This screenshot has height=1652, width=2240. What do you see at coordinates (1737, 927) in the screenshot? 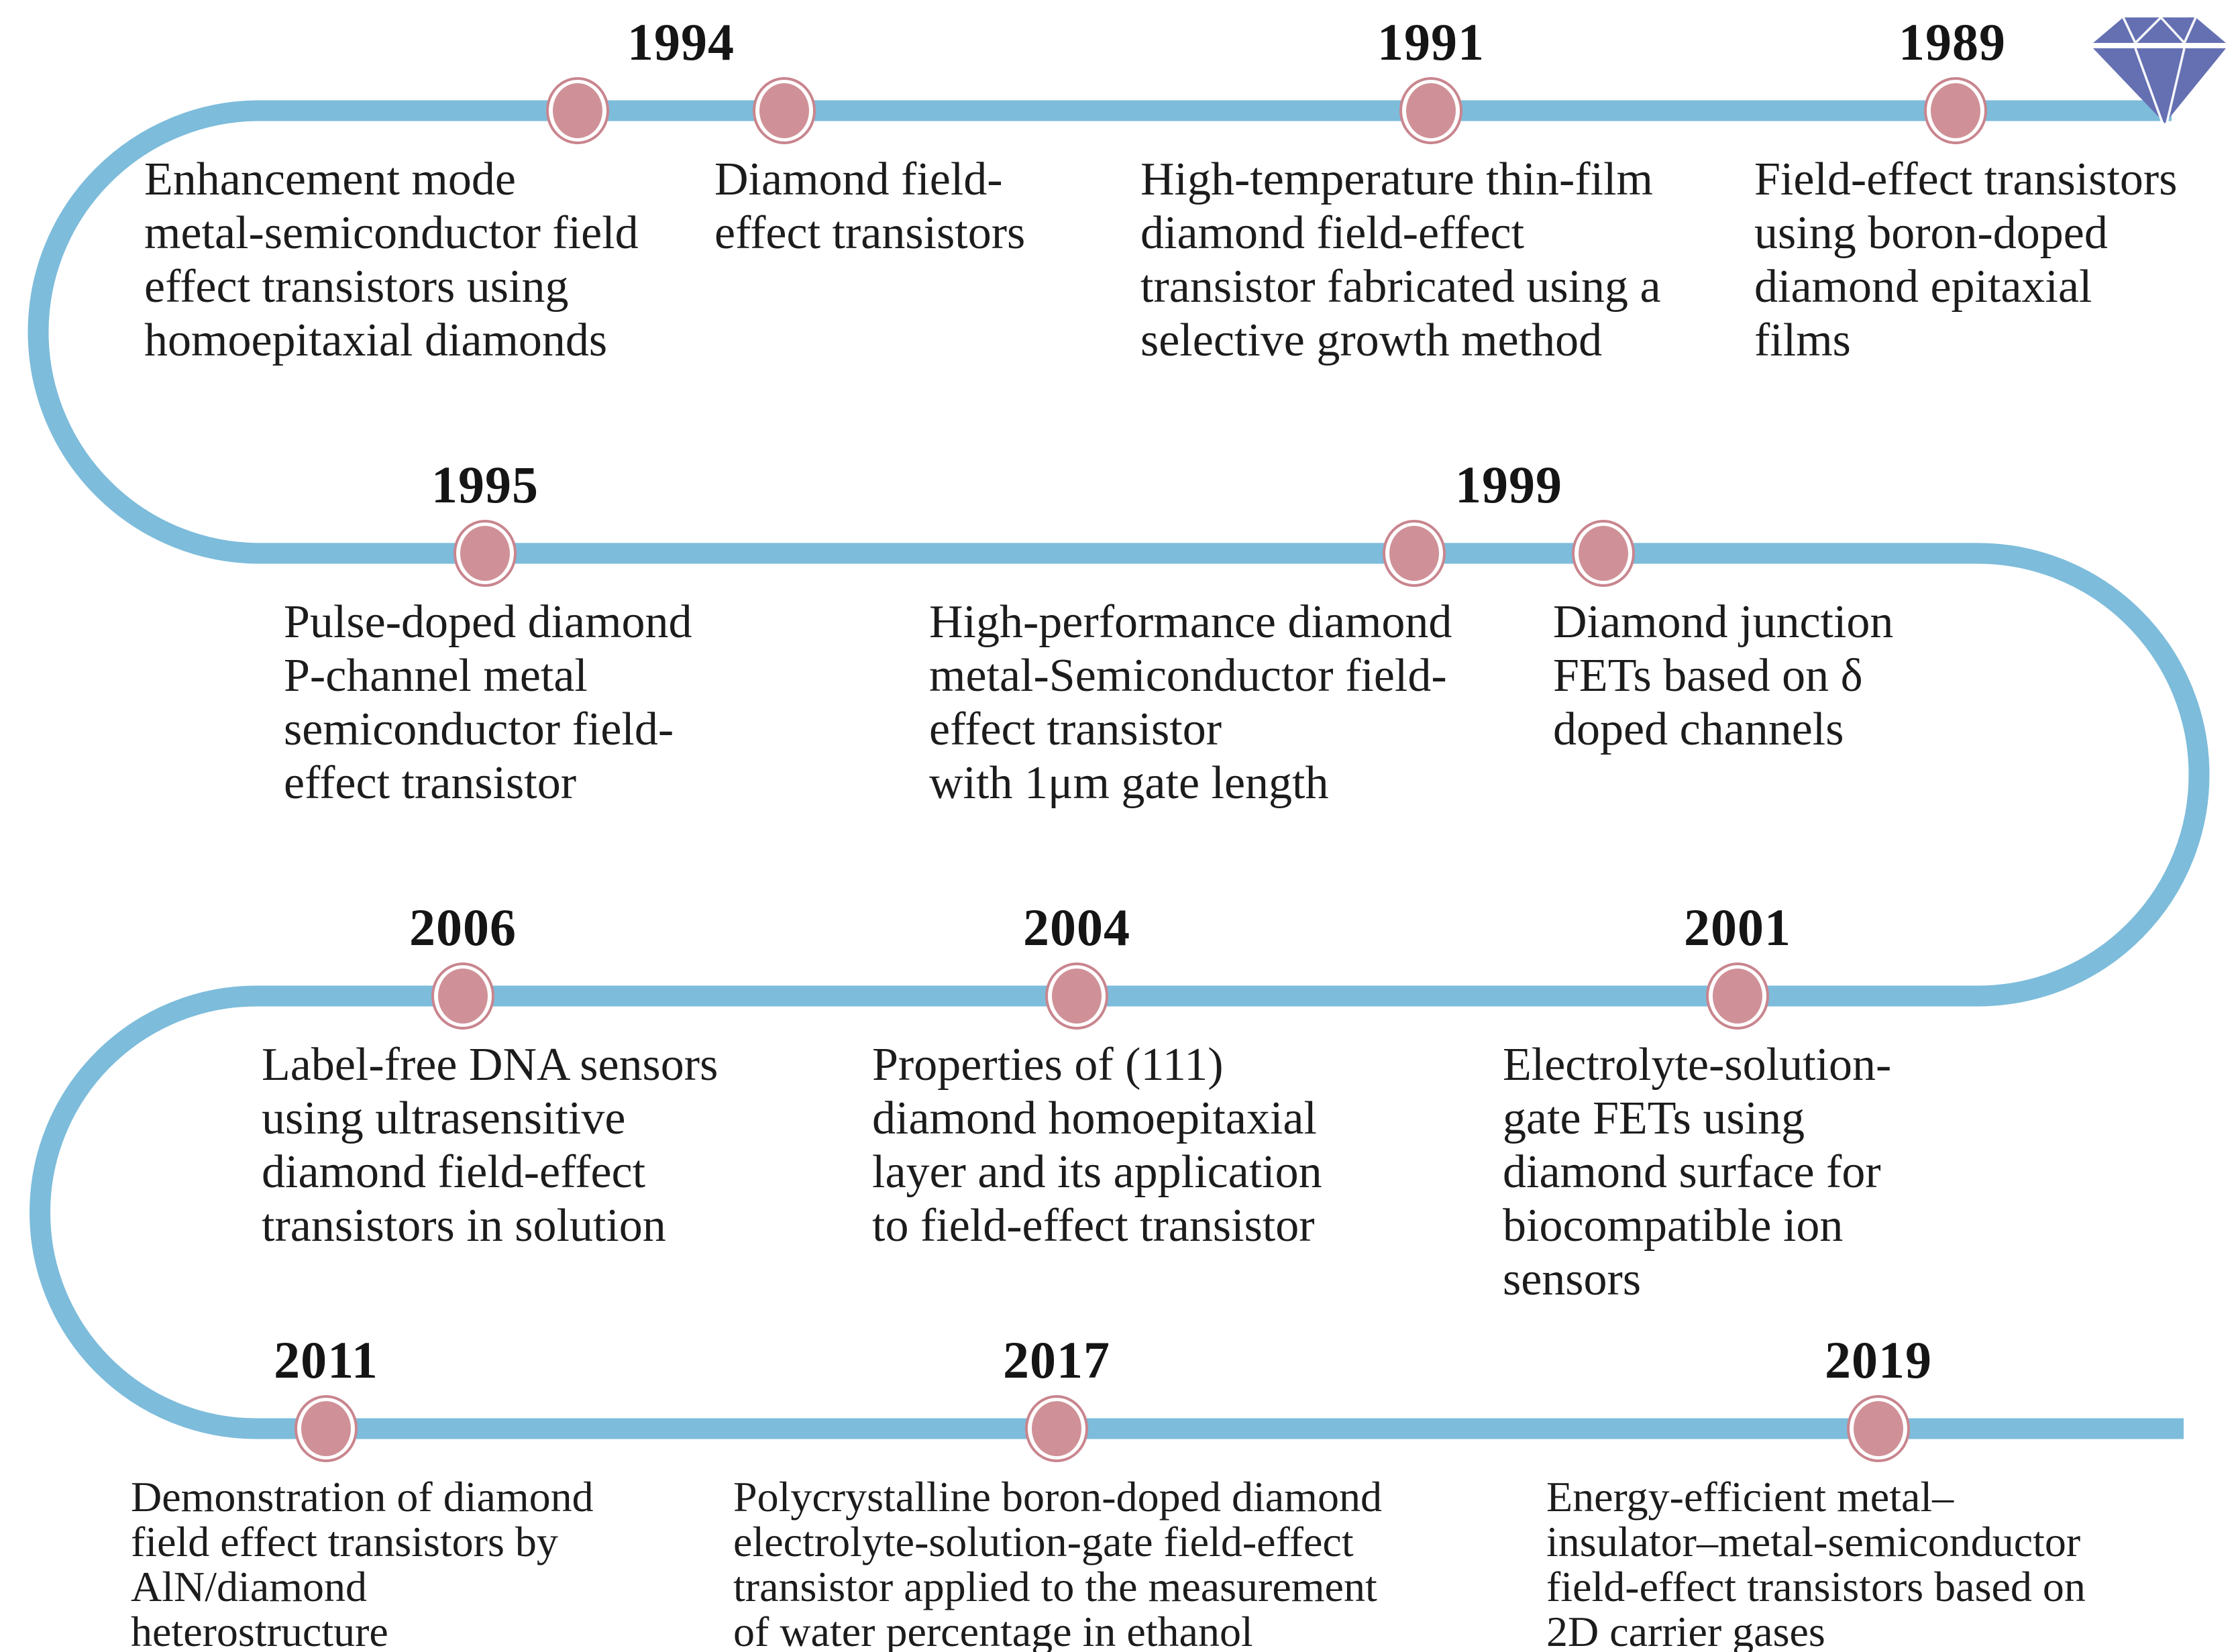
I see `year-label-2001: 2001` at bounding box center [1737, 927].